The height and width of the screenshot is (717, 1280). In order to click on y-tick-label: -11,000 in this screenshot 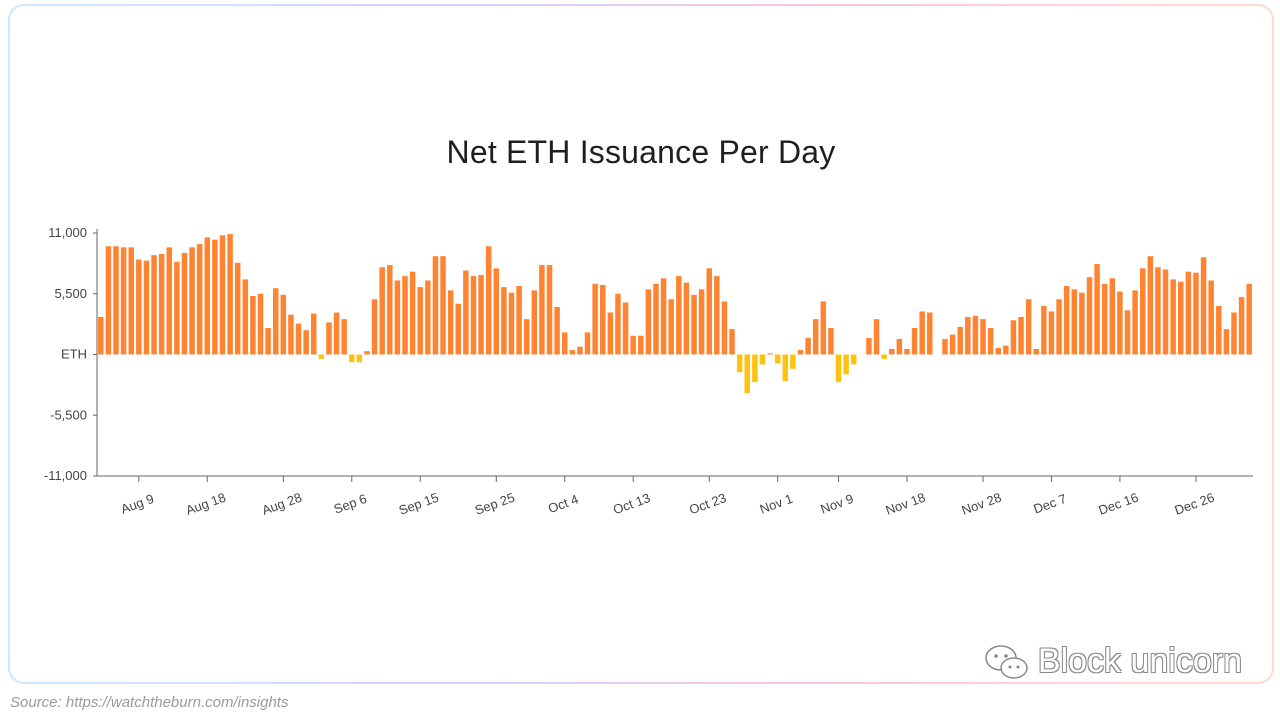, I will do `click(65, 475)`.